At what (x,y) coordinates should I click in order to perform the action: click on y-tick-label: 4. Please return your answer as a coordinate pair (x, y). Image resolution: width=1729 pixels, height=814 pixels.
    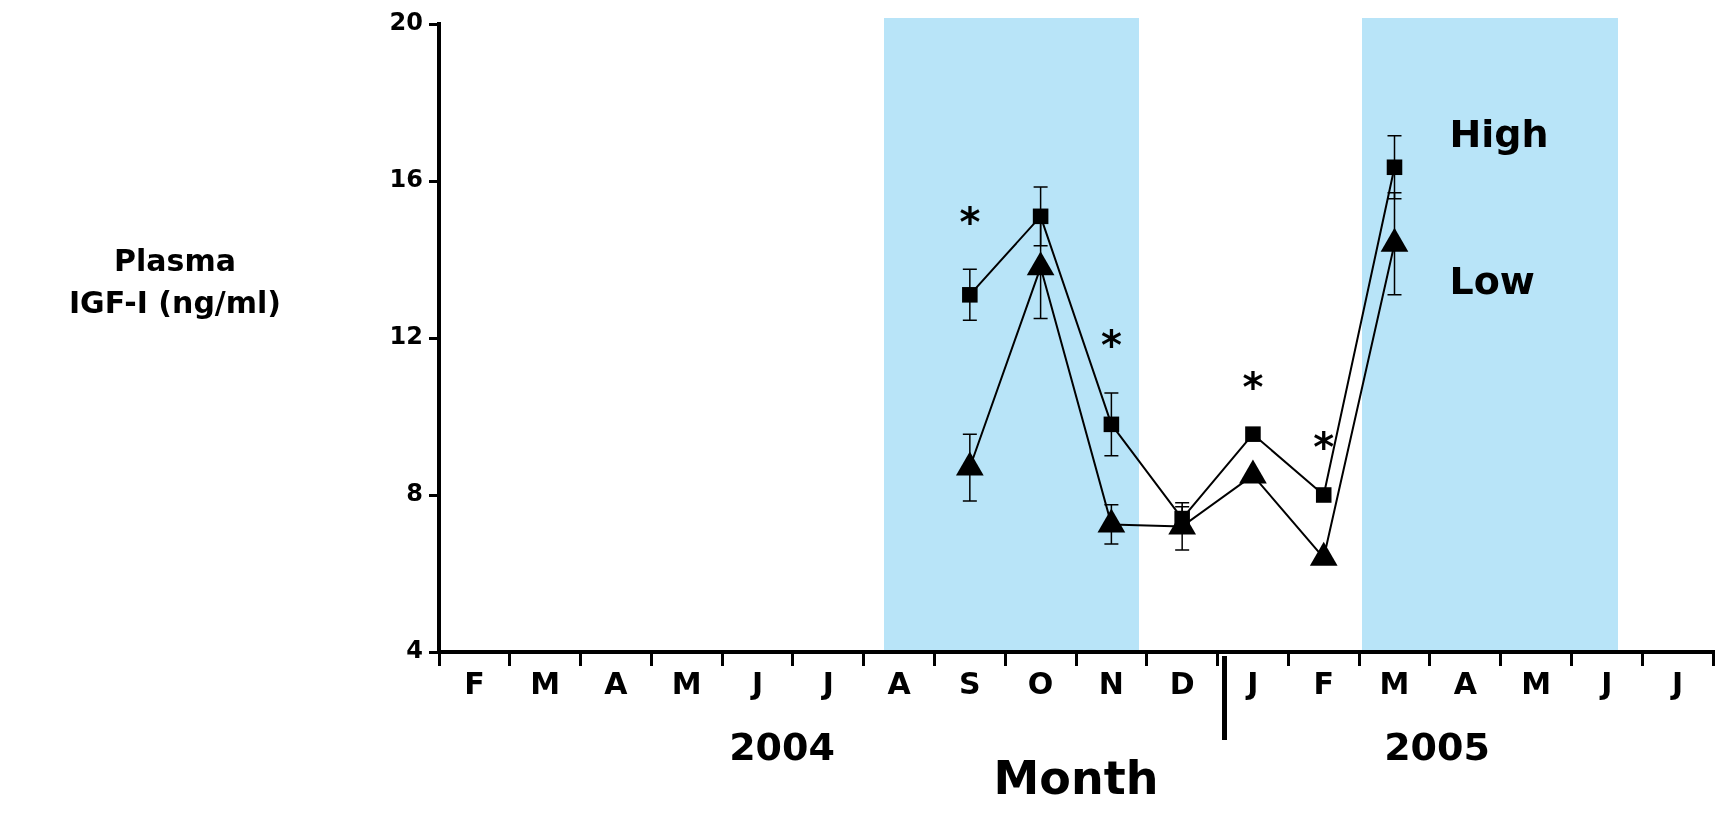
    Looking at the image, I should click on (414, 650).